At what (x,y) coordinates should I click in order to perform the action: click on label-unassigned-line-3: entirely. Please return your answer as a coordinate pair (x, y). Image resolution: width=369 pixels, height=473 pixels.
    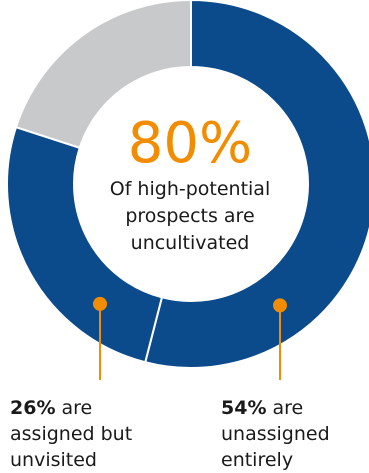
    Looking at the image, I should click on (257, 460).